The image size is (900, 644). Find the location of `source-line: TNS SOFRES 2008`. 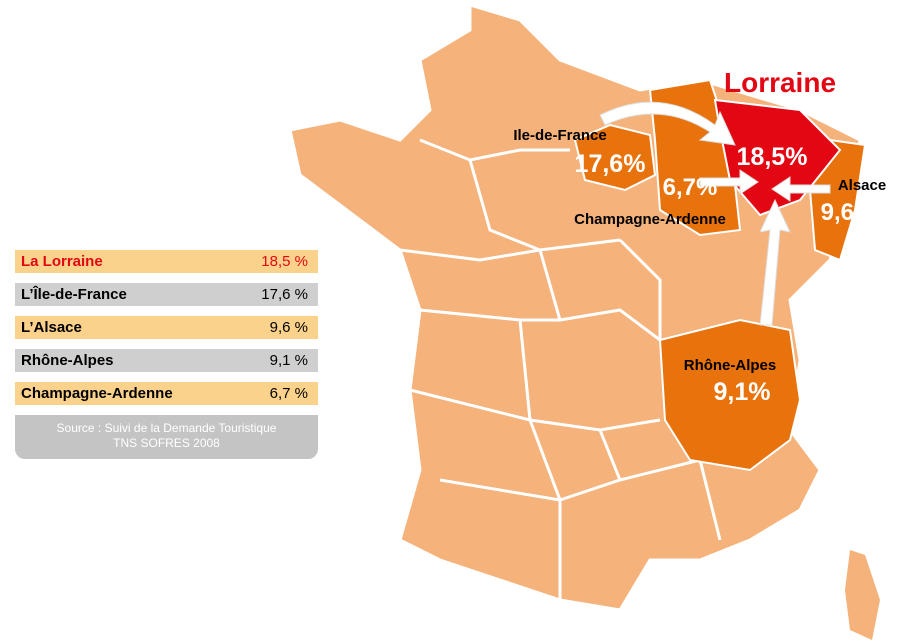

source-line: TNS SOFRES 2008 is located at coordinates (166, 443).